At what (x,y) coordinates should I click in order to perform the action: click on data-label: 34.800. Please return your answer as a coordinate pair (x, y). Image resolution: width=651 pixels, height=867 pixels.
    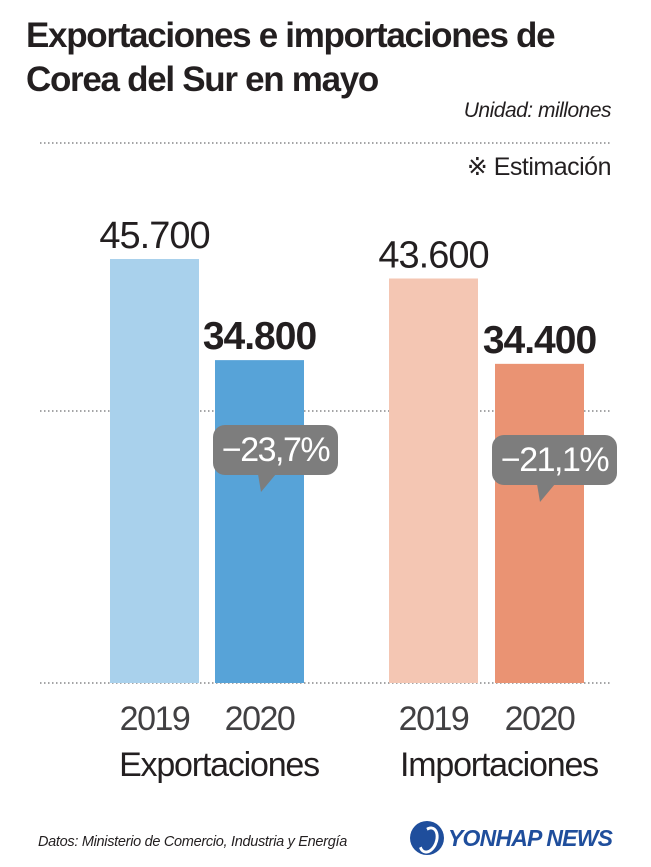
    Looking at the image, I should click on (260, 336).